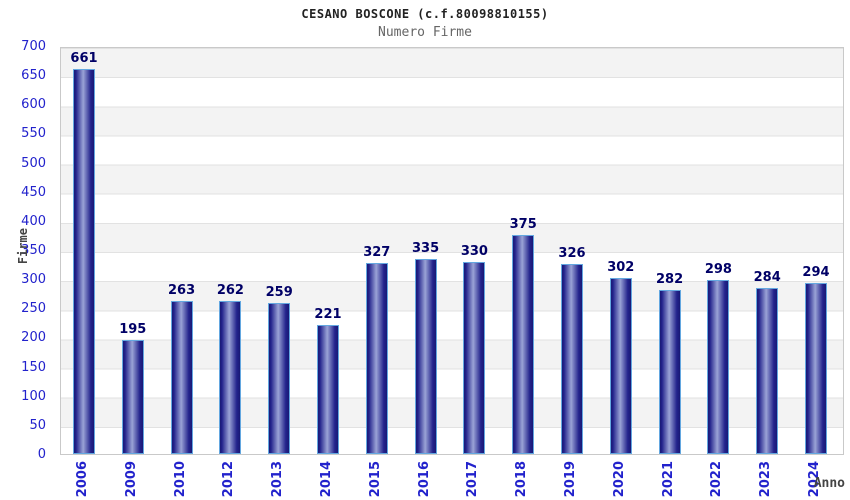 The image size is (850, 500). What do you see at coordinates (424, 479) in the screenshot?
I see `x-tick-label: 2016` at bounding box center [424, 479].